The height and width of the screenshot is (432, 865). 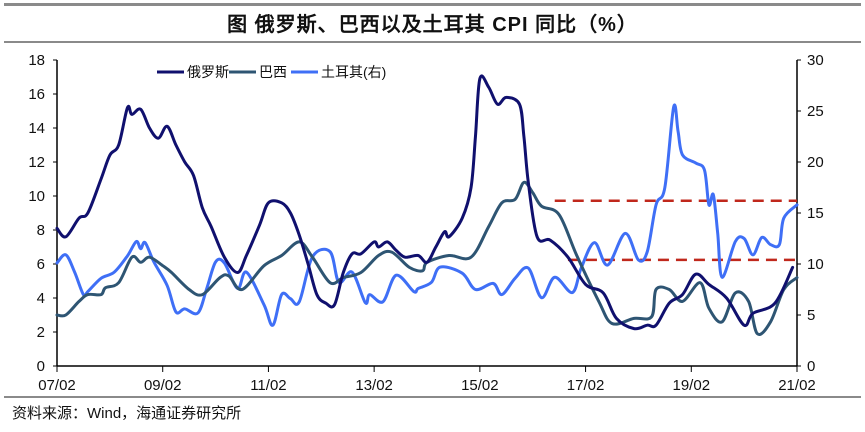 What do you see at coordinates (374, 385) in the screenshot?
I see `x-tick-label: 13/02` at bounding box center [374, 385].